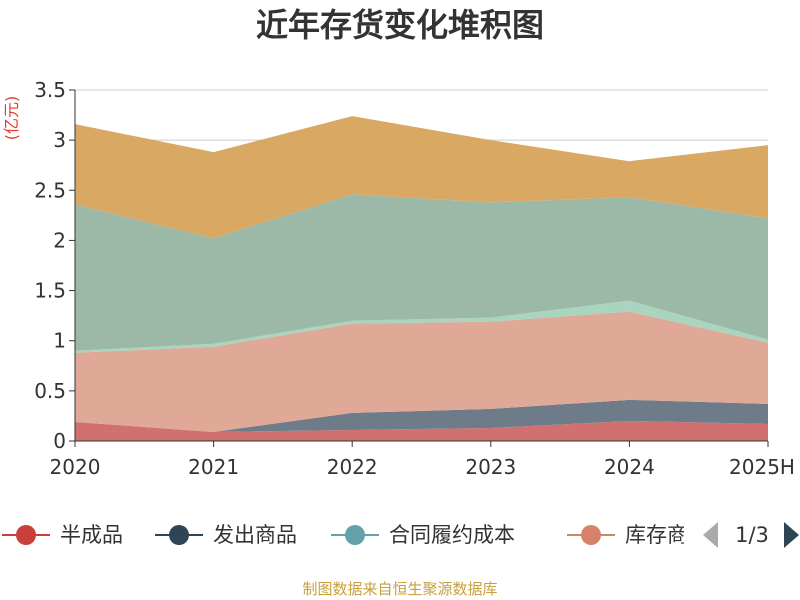 The height and width of the screenshot is (600, 800). Describe the element at coordinates (59, 140) in the screenshot. I see `y-tick-label: 3` at that location.